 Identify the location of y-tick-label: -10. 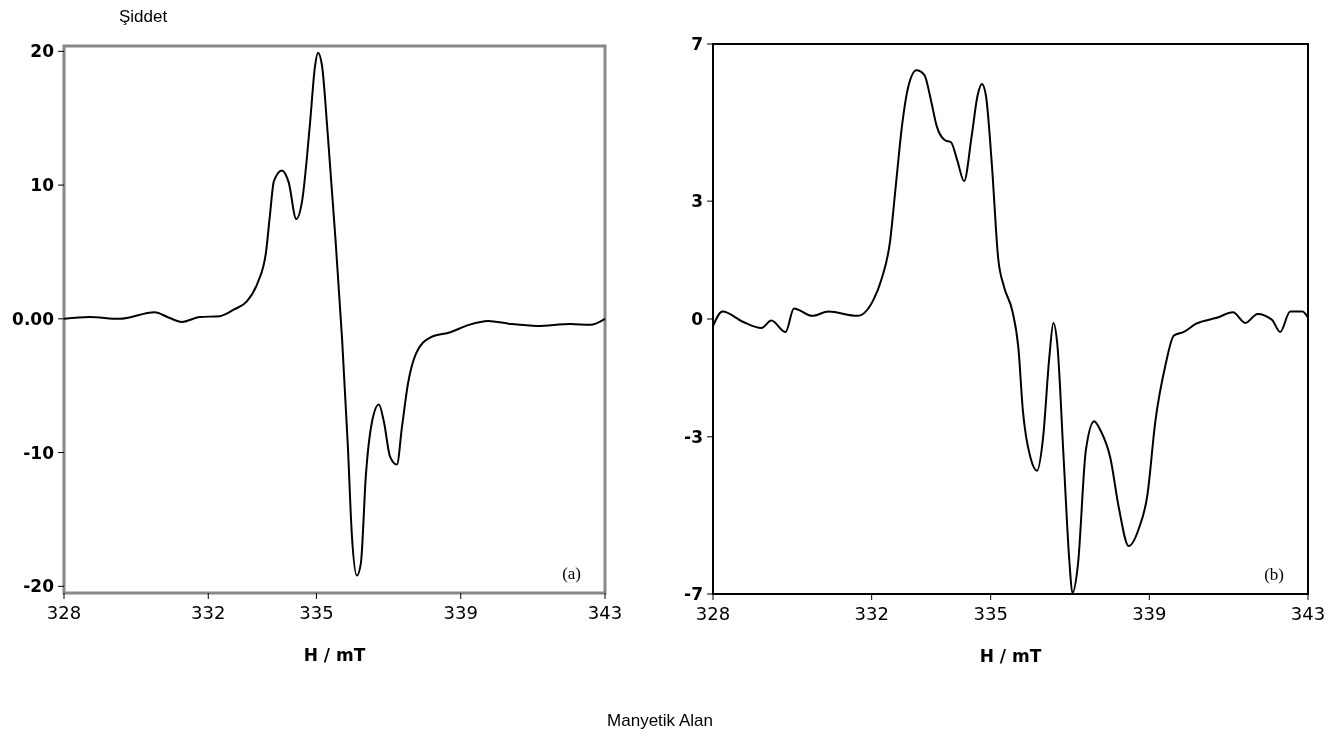
(39, 452).